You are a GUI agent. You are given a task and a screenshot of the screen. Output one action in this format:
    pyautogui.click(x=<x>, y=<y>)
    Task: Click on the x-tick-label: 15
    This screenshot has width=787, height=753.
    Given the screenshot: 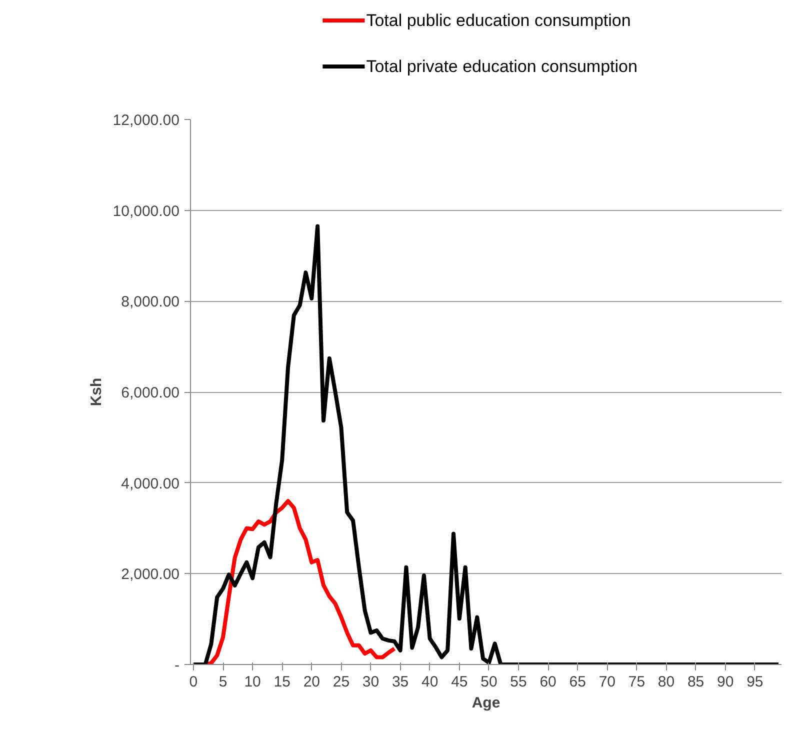 What is the action you would take?
    pyautogui.click(x=282, y=682)
    